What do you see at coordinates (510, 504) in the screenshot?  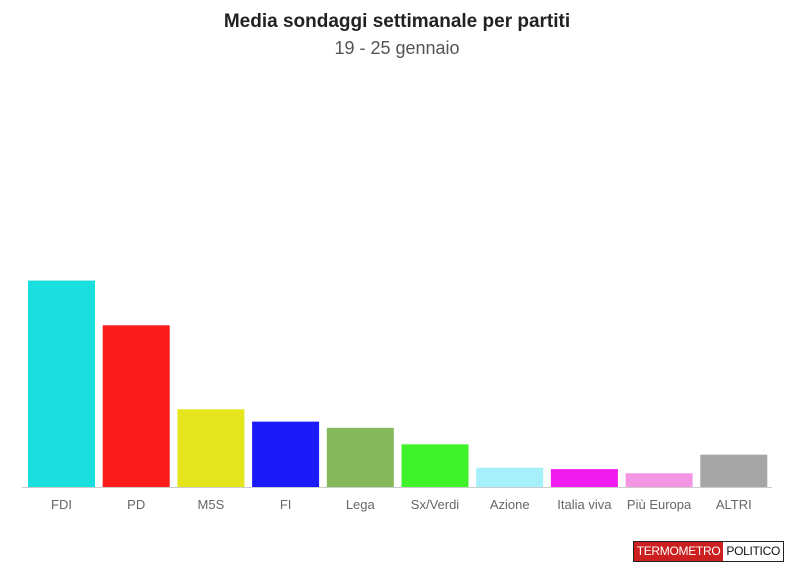 I see `x-tick-label-azione: Azione` at bounding box center [510, 504].